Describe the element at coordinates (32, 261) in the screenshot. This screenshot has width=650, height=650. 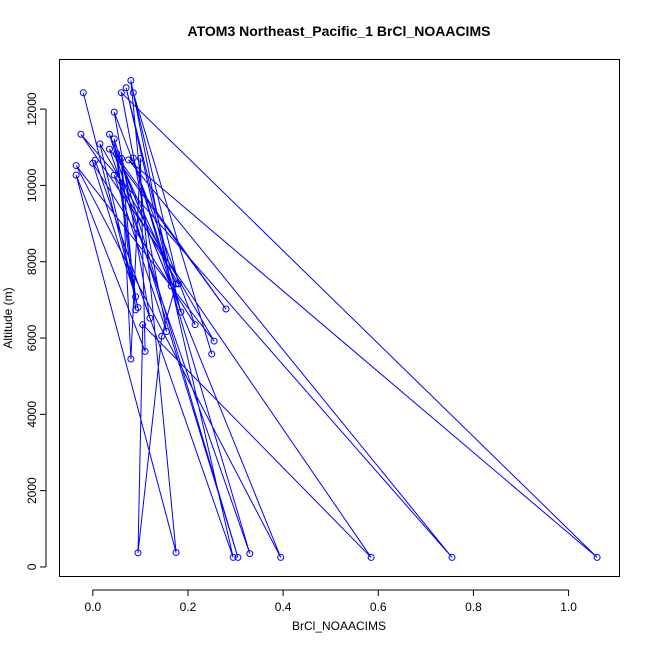
I see `y-tick-label: 8000` at that location.